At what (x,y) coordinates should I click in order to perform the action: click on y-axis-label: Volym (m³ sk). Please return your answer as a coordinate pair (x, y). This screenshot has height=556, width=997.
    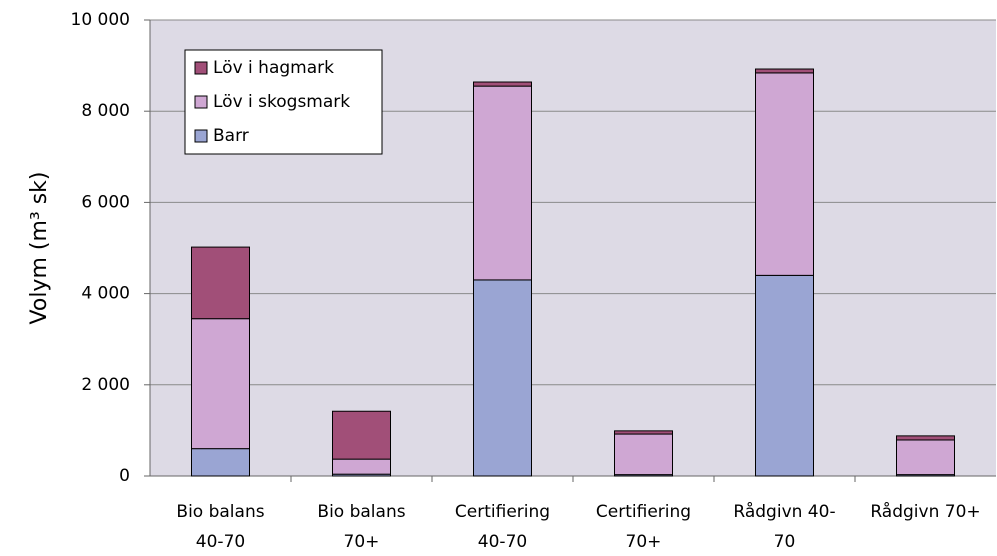
    Looking at the image, I should click on (39, 248).